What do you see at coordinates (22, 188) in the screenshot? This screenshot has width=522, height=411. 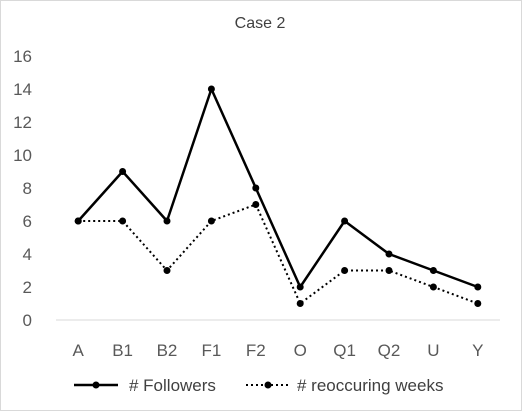 I see `y-axis-ticks: 0 2 4 6 8 10 12 14 16` at bounding box center [22, 188].